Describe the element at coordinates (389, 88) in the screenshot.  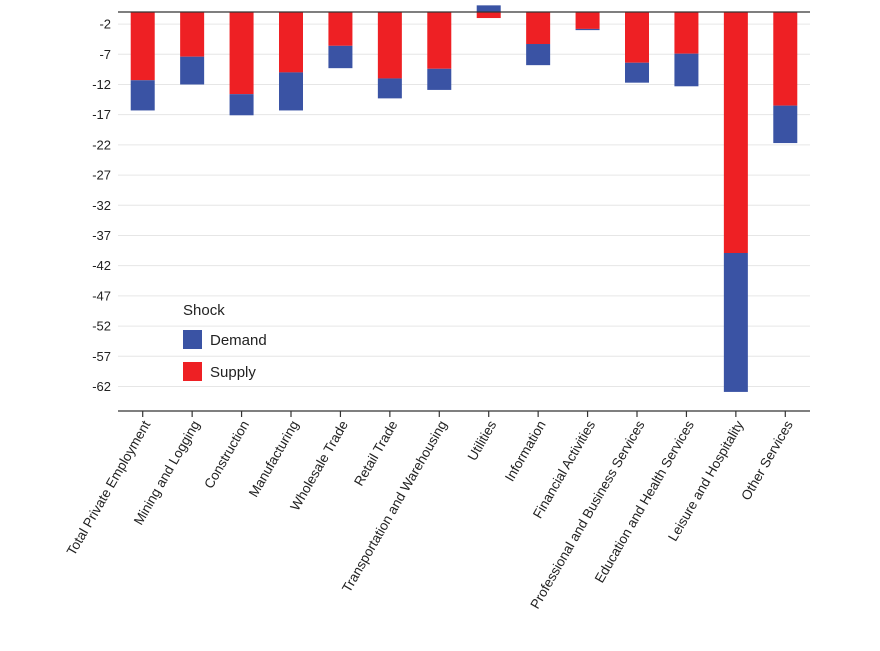
I see `bar-demand-retail-trade` at that location.